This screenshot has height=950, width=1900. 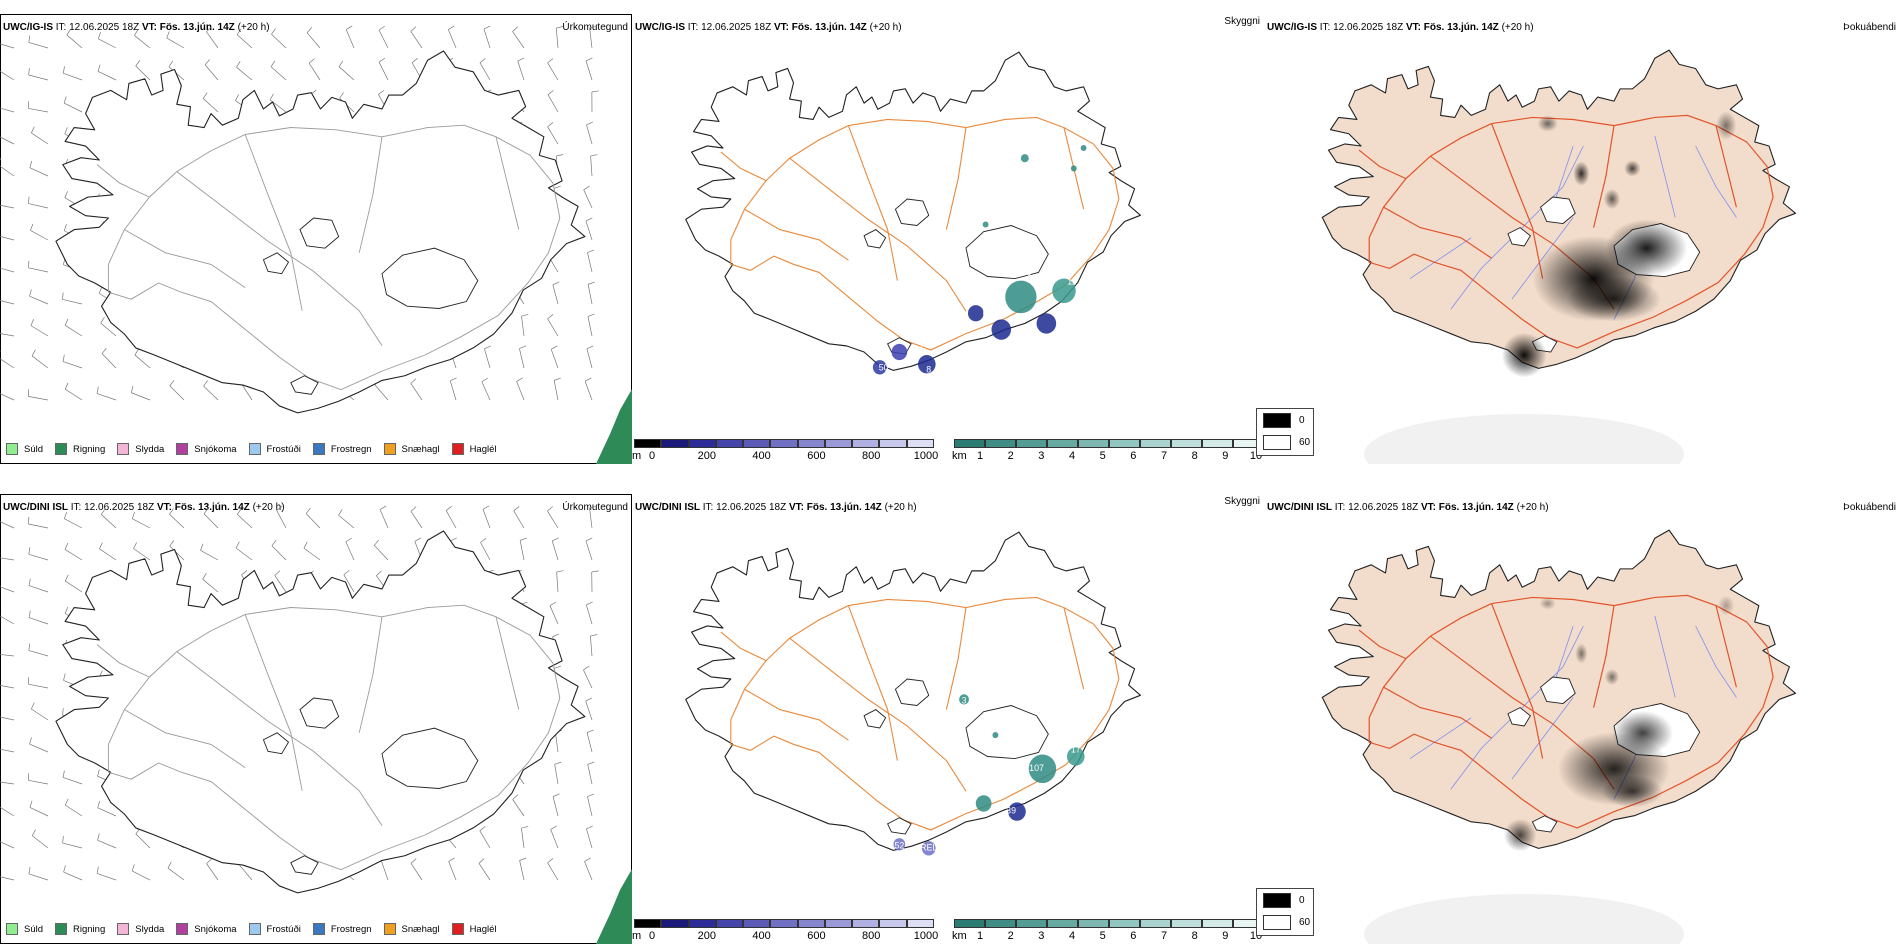 I want to click on visibility-value-label: 107, so click(x=1036, y=768).